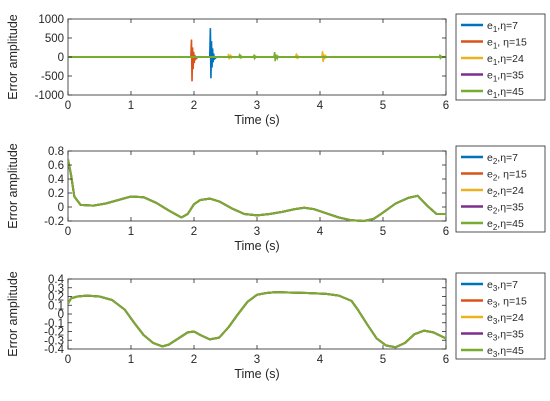 The image size is (550, 401). Describe the element at coordinates (54, 341) in the screenshot. I see `y-tick-label: -0.3` at that location.